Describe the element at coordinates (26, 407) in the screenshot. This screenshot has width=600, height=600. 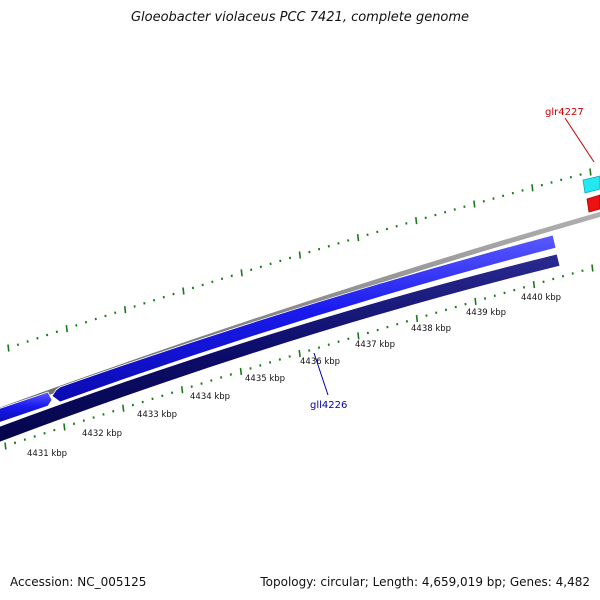
I see `gene-arrow-blue-left` at that location.